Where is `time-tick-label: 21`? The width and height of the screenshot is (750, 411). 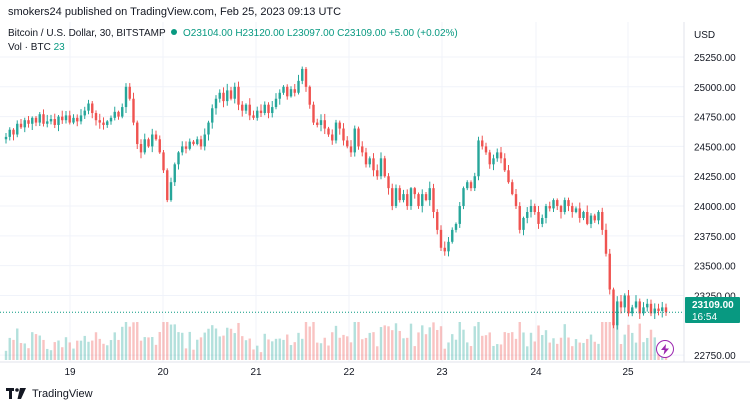 time-tick-label: 21 is located at coordinates (256, 372).